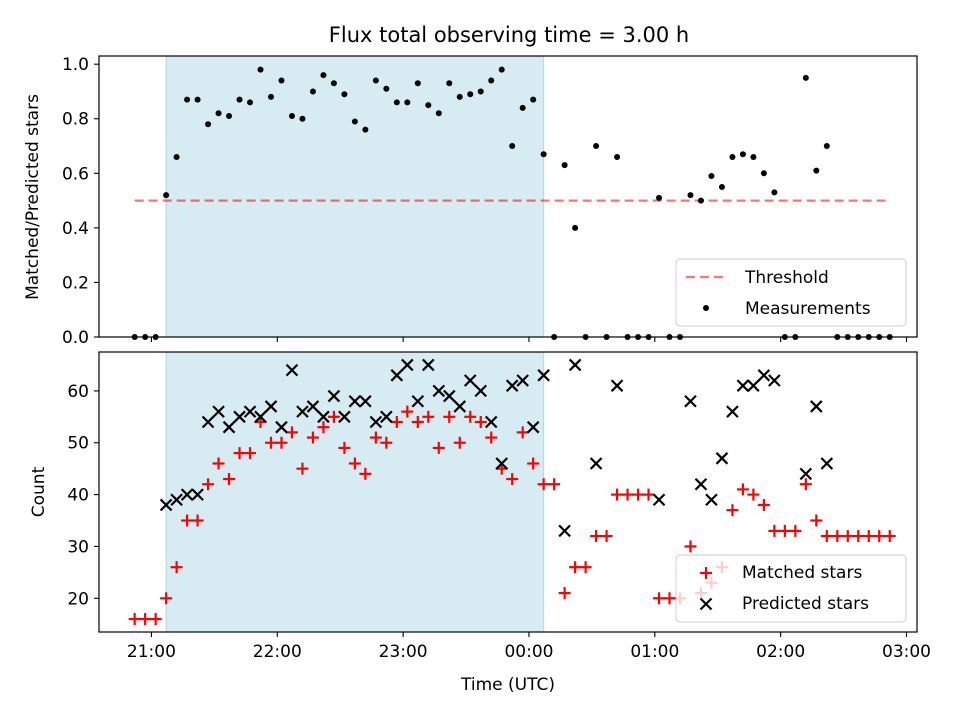  What do you see at coordinates (75, 174) in the screenshot?
I see `y-tick-label: 0.6` at bounding box center [75, 174].